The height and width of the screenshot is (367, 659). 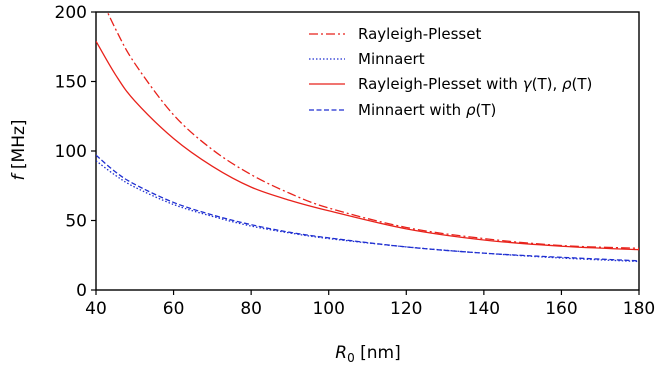 I want to click on x-tick-label: 80, so click(x=251, y=309).